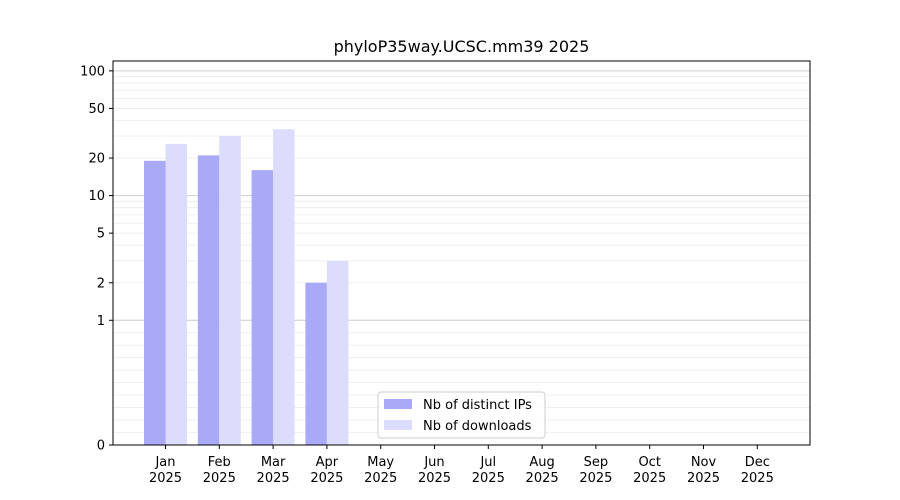 This screenshot has width=900, height=500. Describe the element at coordinates (101, 283) in the screenshot. I see `y-tick-label: 2` at that location.